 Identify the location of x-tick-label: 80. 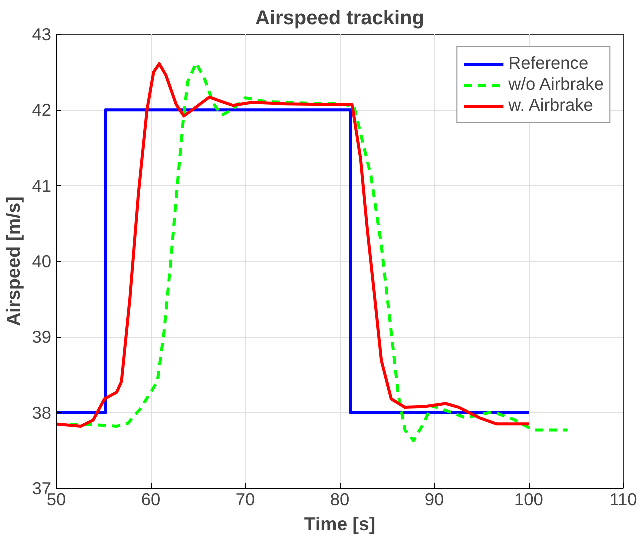
(340, 500).